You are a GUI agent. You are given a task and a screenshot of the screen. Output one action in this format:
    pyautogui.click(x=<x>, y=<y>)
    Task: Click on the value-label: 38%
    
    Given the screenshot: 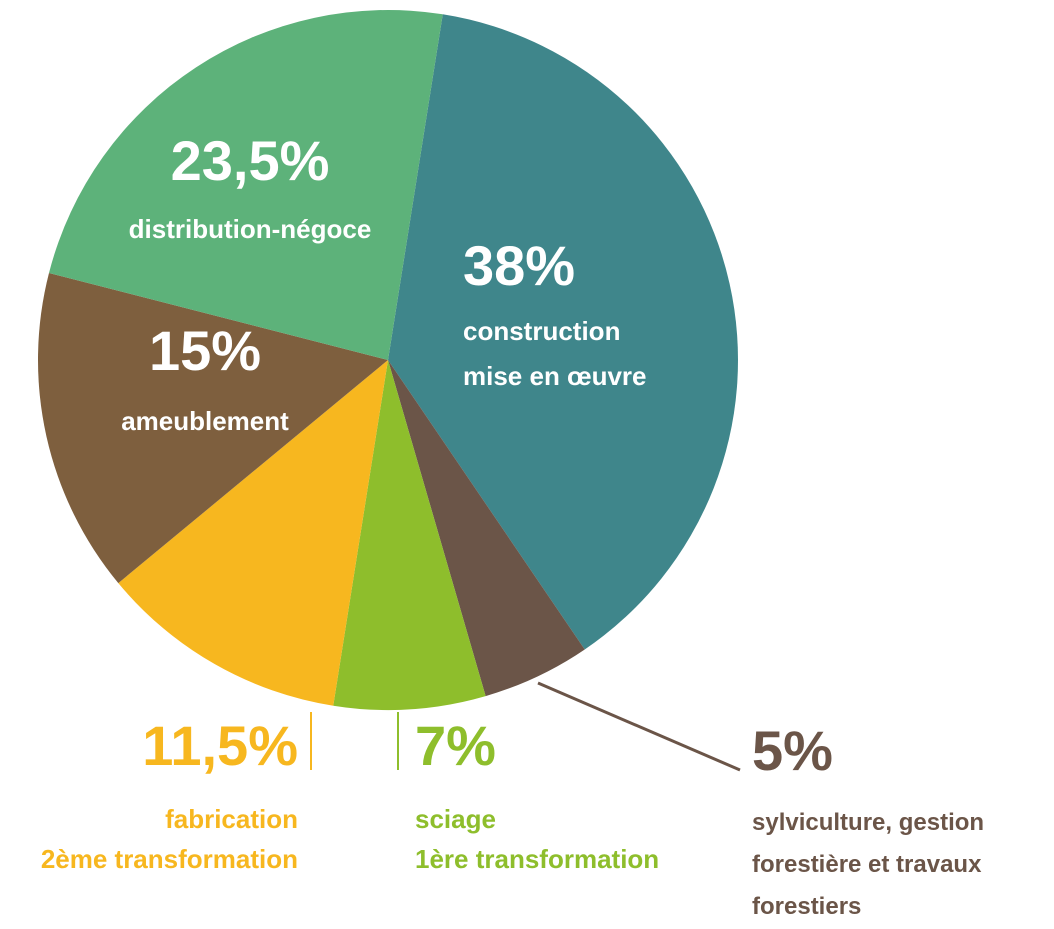 What is the action you would take?
    pyautogui.click(x=519, y=265)
    